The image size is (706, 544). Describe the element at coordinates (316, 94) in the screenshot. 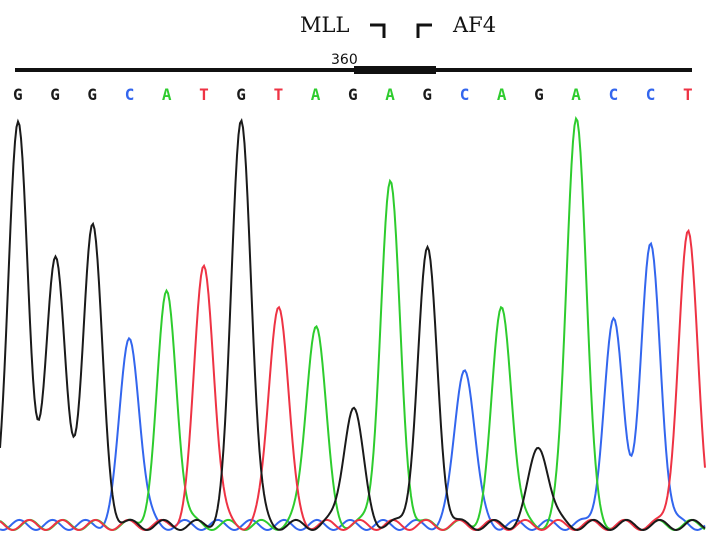

I see `base-call-9: A` at that location.